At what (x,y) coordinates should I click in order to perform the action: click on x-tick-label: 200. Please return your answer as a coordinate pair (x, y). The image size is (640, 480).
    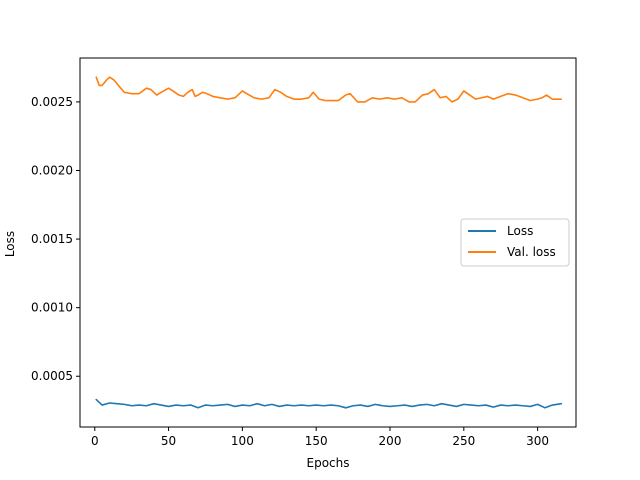
    Looking at the image, I should click on (390, 441).